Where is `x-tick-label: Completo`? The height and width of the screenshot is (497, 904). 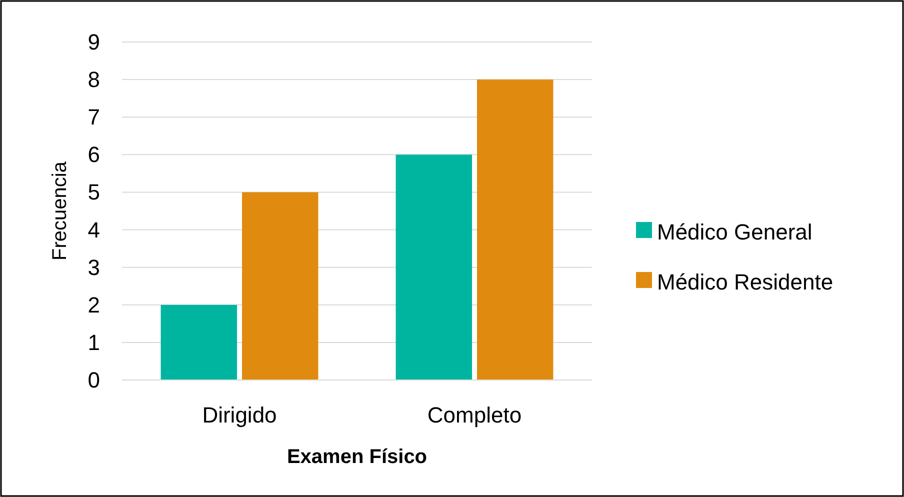 x-tick-label: Completo is located at coordinates (474, 415).